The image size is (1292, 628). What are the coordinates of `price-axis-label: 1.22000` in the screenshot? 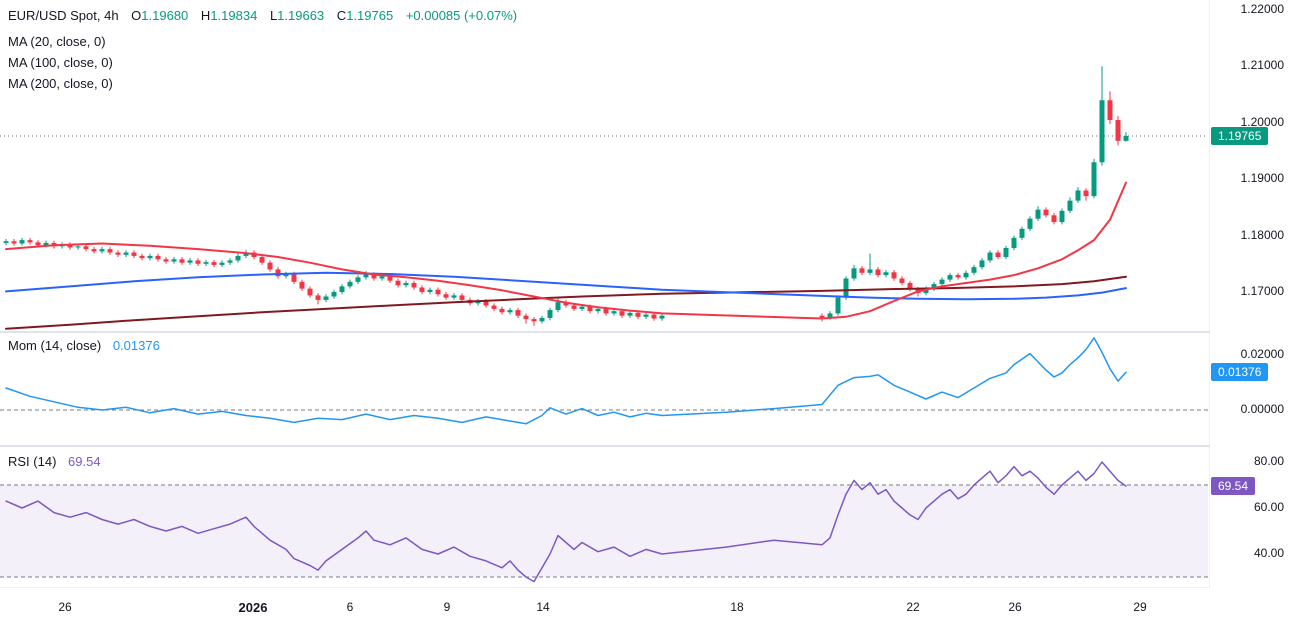 It's located at (1262, 9).